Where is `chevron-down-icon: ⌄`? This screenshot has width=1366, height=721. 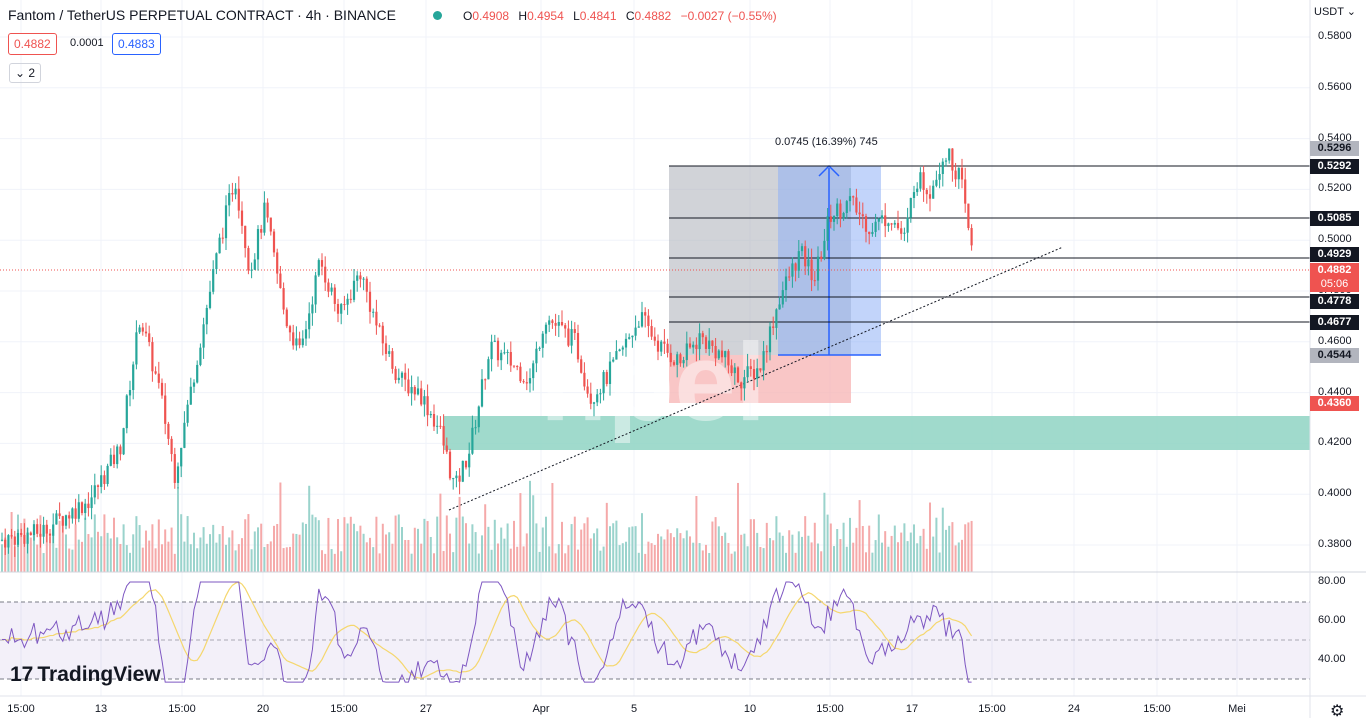 chevron-down-icon: ⌄ is located at coordinates (20, 73).